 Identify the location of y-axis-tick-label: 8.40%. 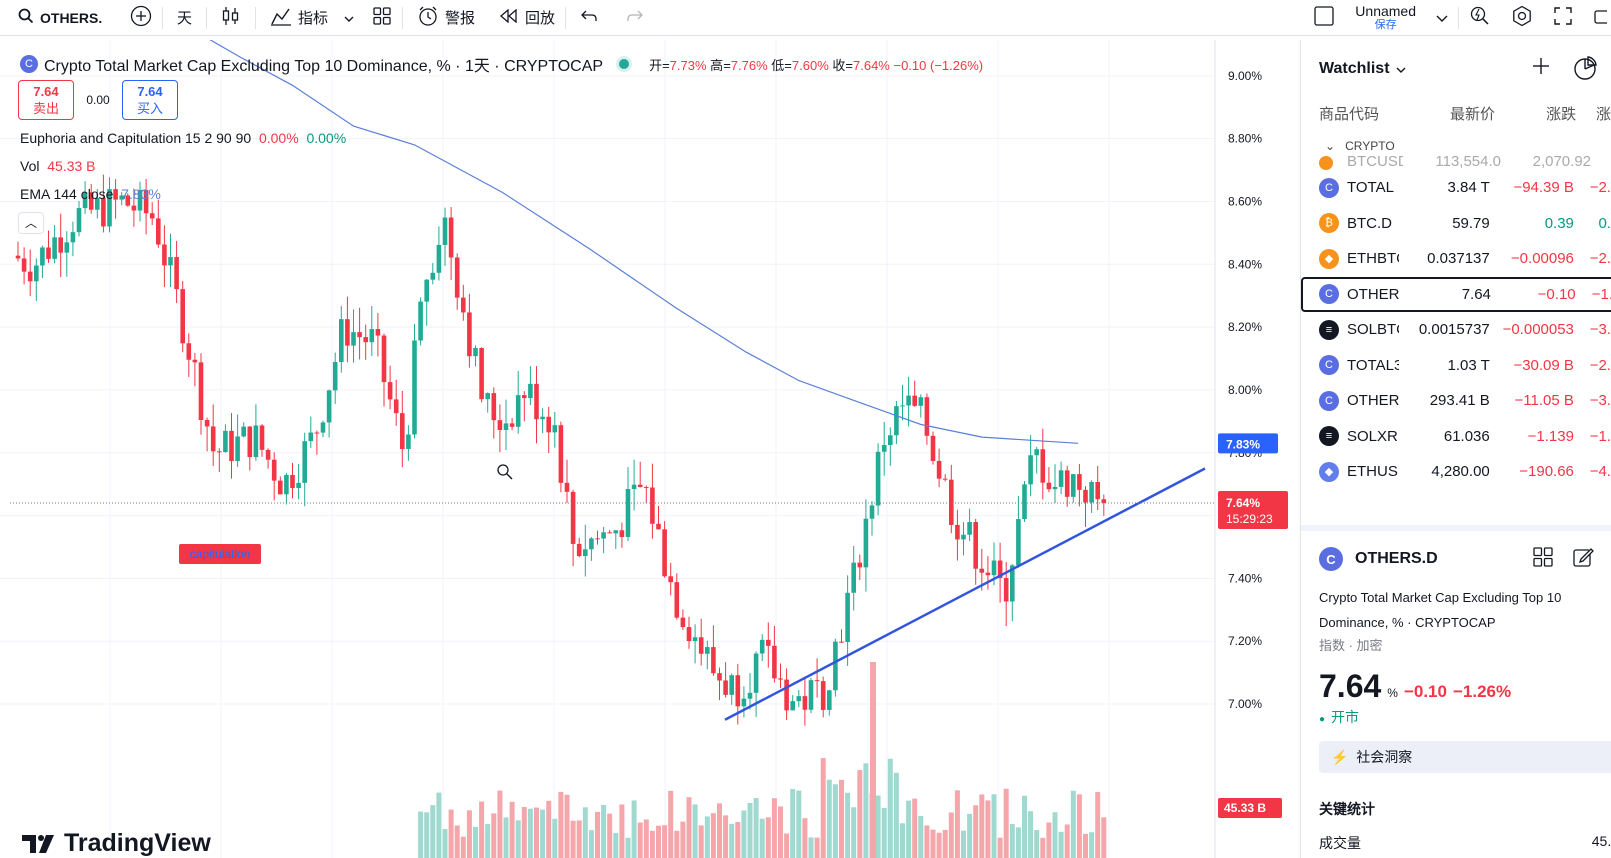
(1245, 264).